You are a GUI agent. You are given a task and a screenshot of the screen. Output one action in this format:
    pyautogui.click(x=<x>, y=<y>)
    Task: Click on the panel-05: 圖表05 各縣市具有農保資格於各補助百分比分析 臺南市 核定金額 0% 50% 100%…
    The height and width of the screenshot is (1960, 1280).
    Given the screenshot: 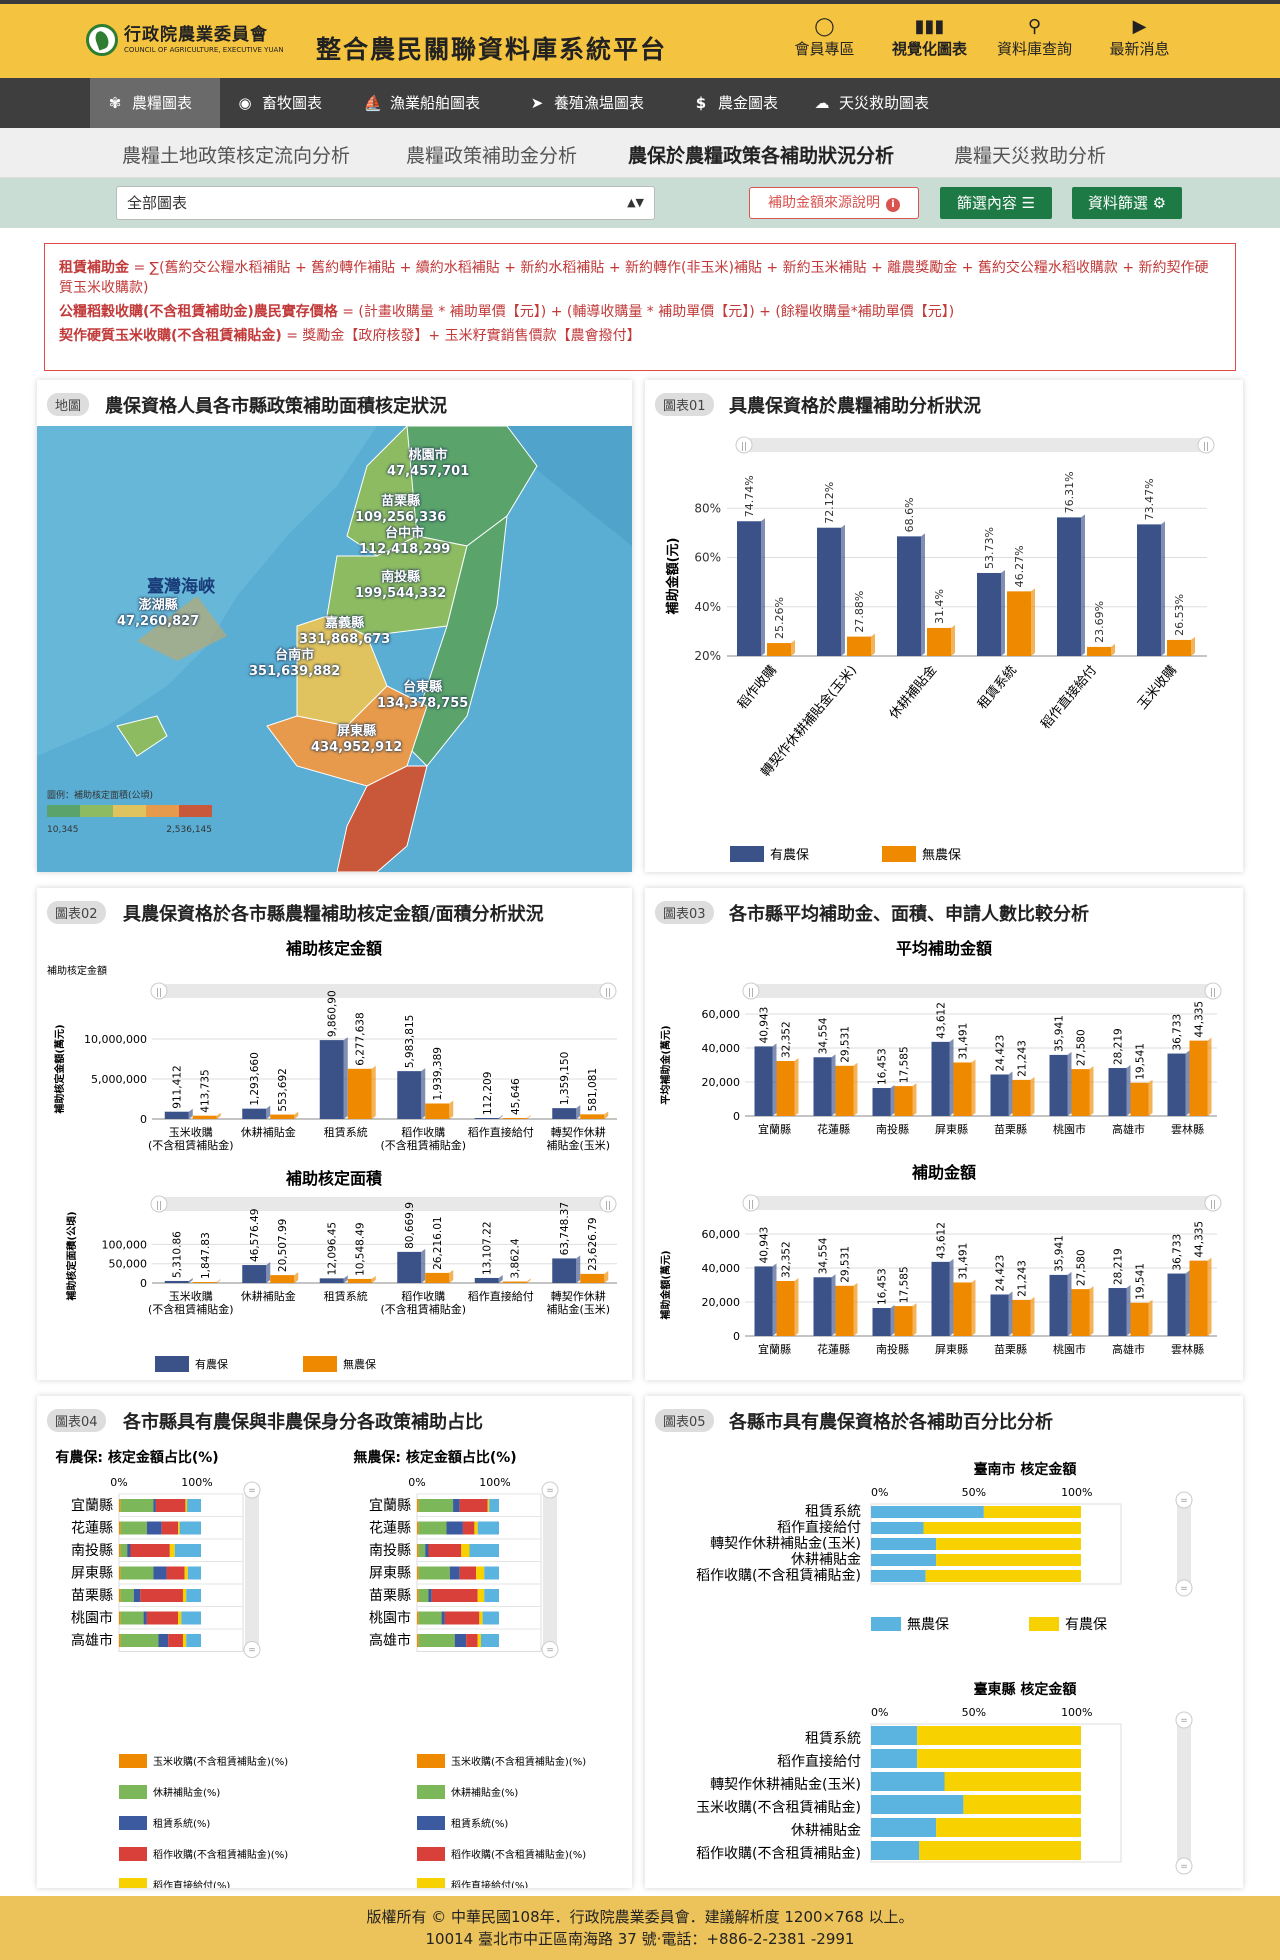 What is the action you would take?
    pyautogui.click(x=944, y=1642)
    